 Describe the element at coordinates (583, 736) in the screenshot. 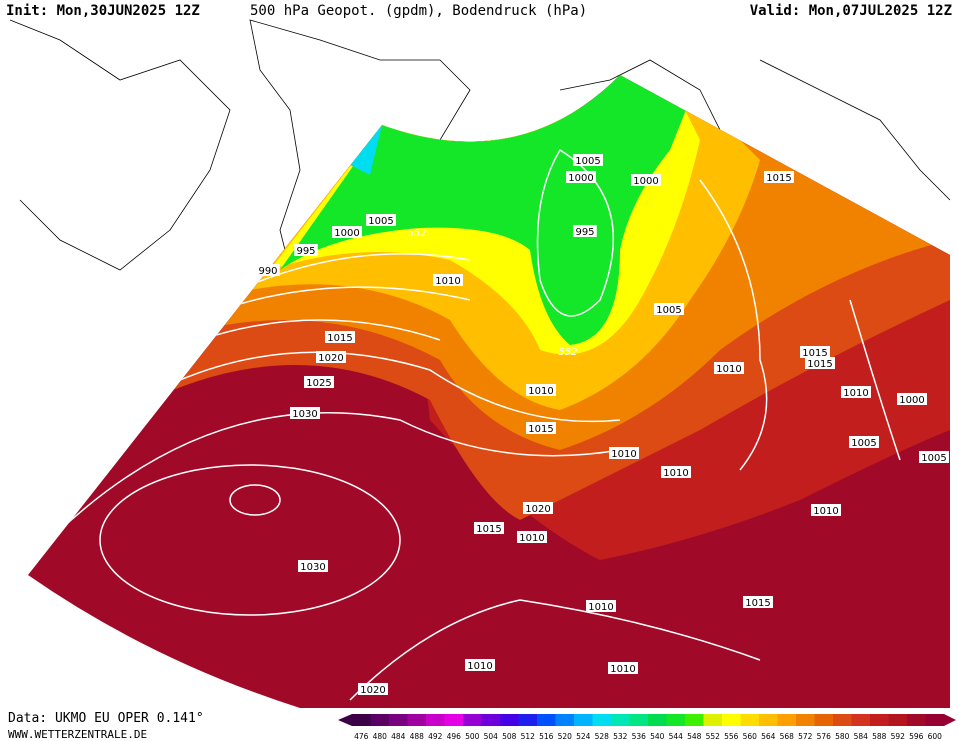

I see `colorbar-label: 524` at that location.